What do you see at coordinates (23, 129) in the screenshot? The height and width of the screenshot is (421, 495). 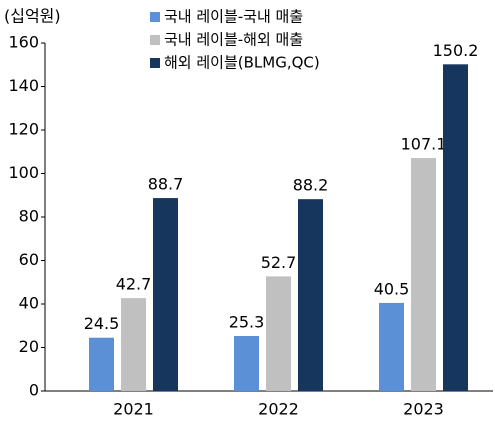 I see `y-tick-label: 120` at bounding box center [23, 129].